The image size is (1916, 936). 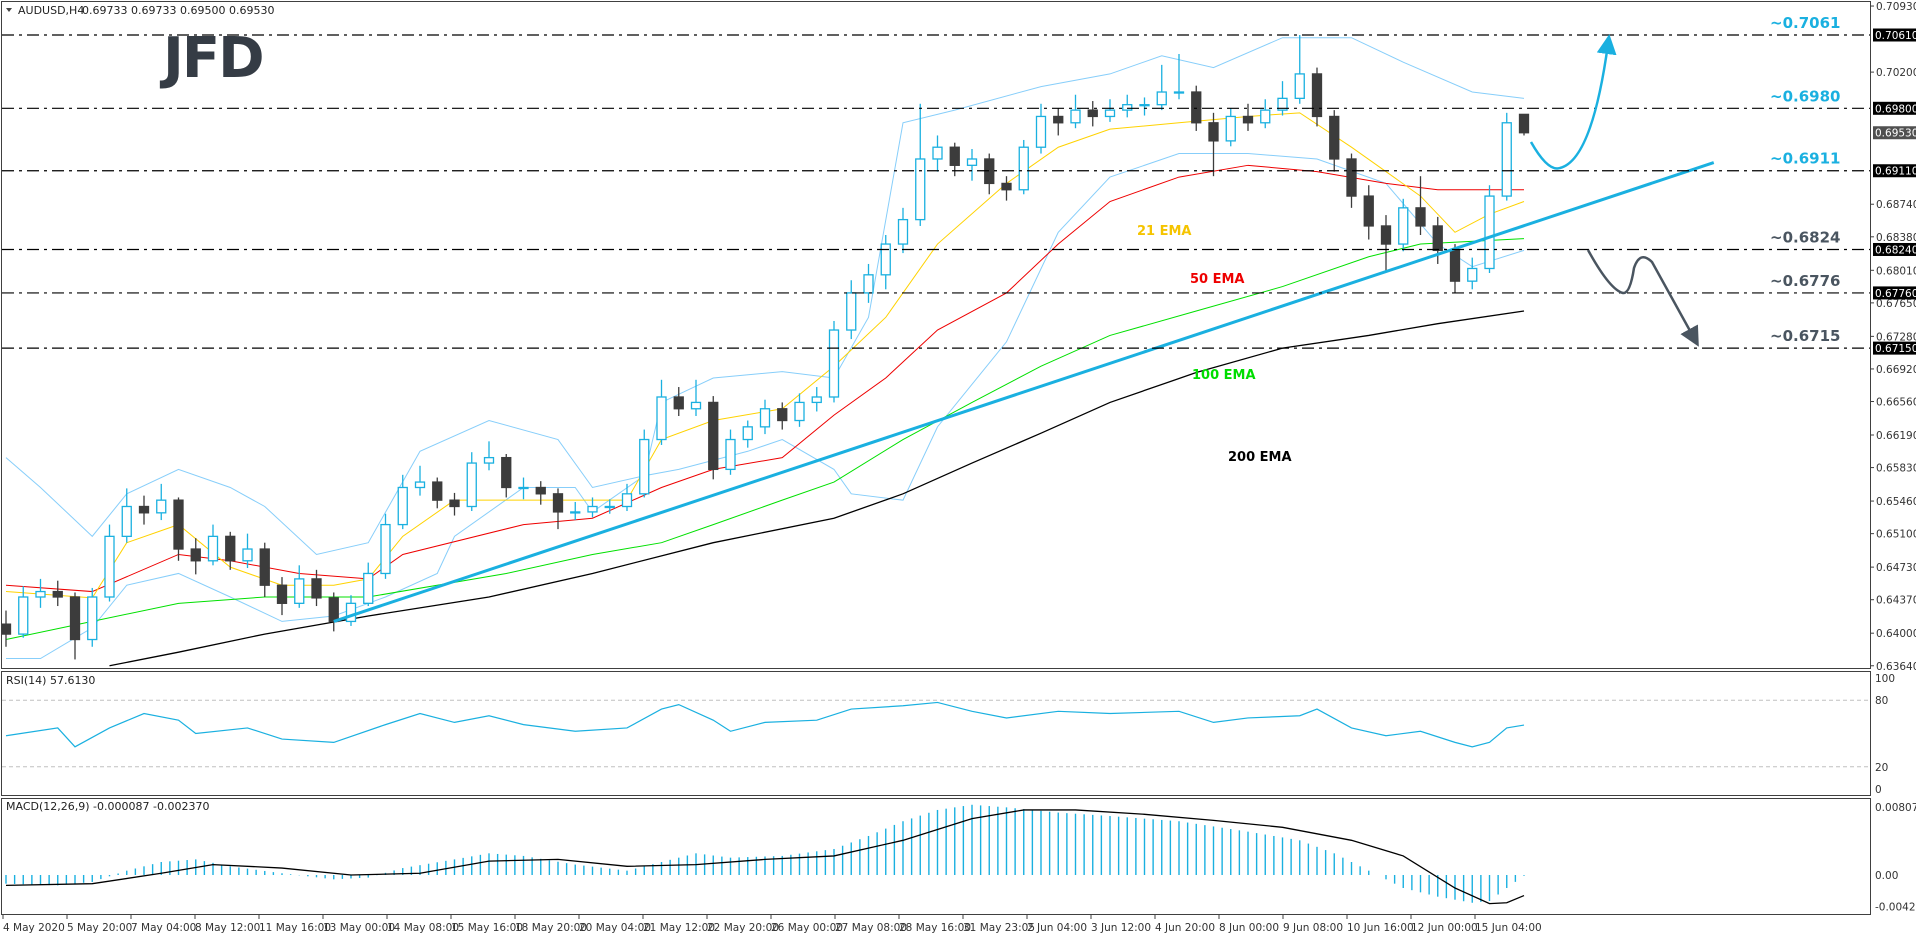 I want to click on ema50-label: 50 EMA, so click(x=1217, y=279).